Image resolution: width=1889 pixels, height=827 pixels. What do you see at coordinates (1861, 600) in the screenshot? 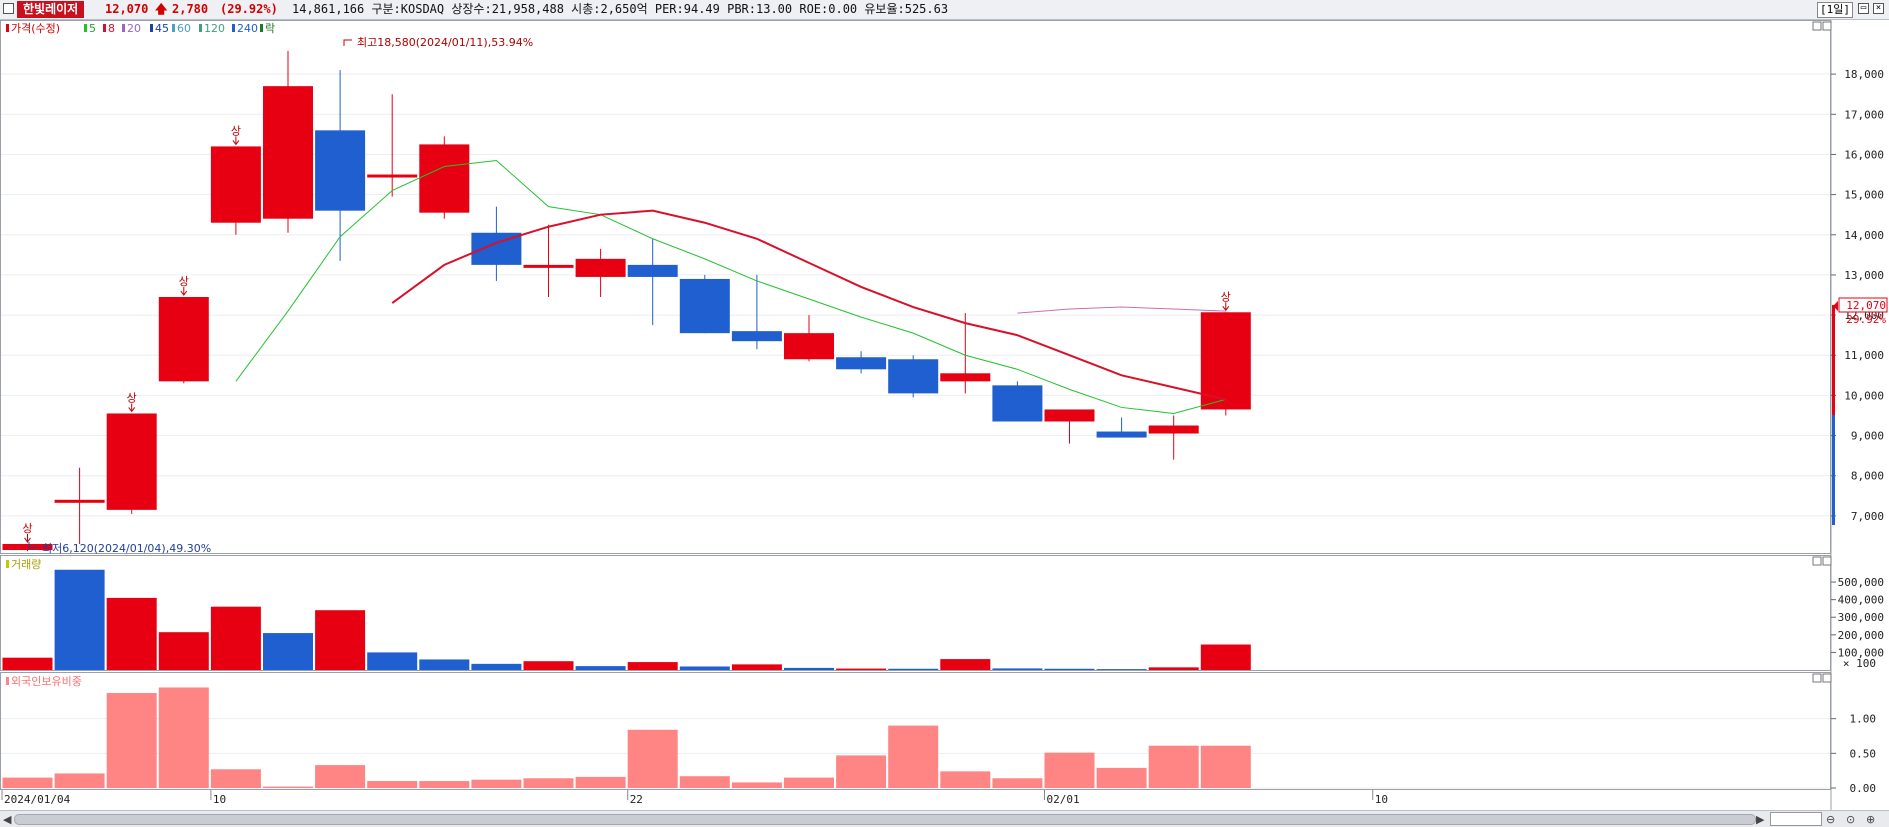
I see `volume-tick-label: 400,000` at bounding box center [1861, 600].